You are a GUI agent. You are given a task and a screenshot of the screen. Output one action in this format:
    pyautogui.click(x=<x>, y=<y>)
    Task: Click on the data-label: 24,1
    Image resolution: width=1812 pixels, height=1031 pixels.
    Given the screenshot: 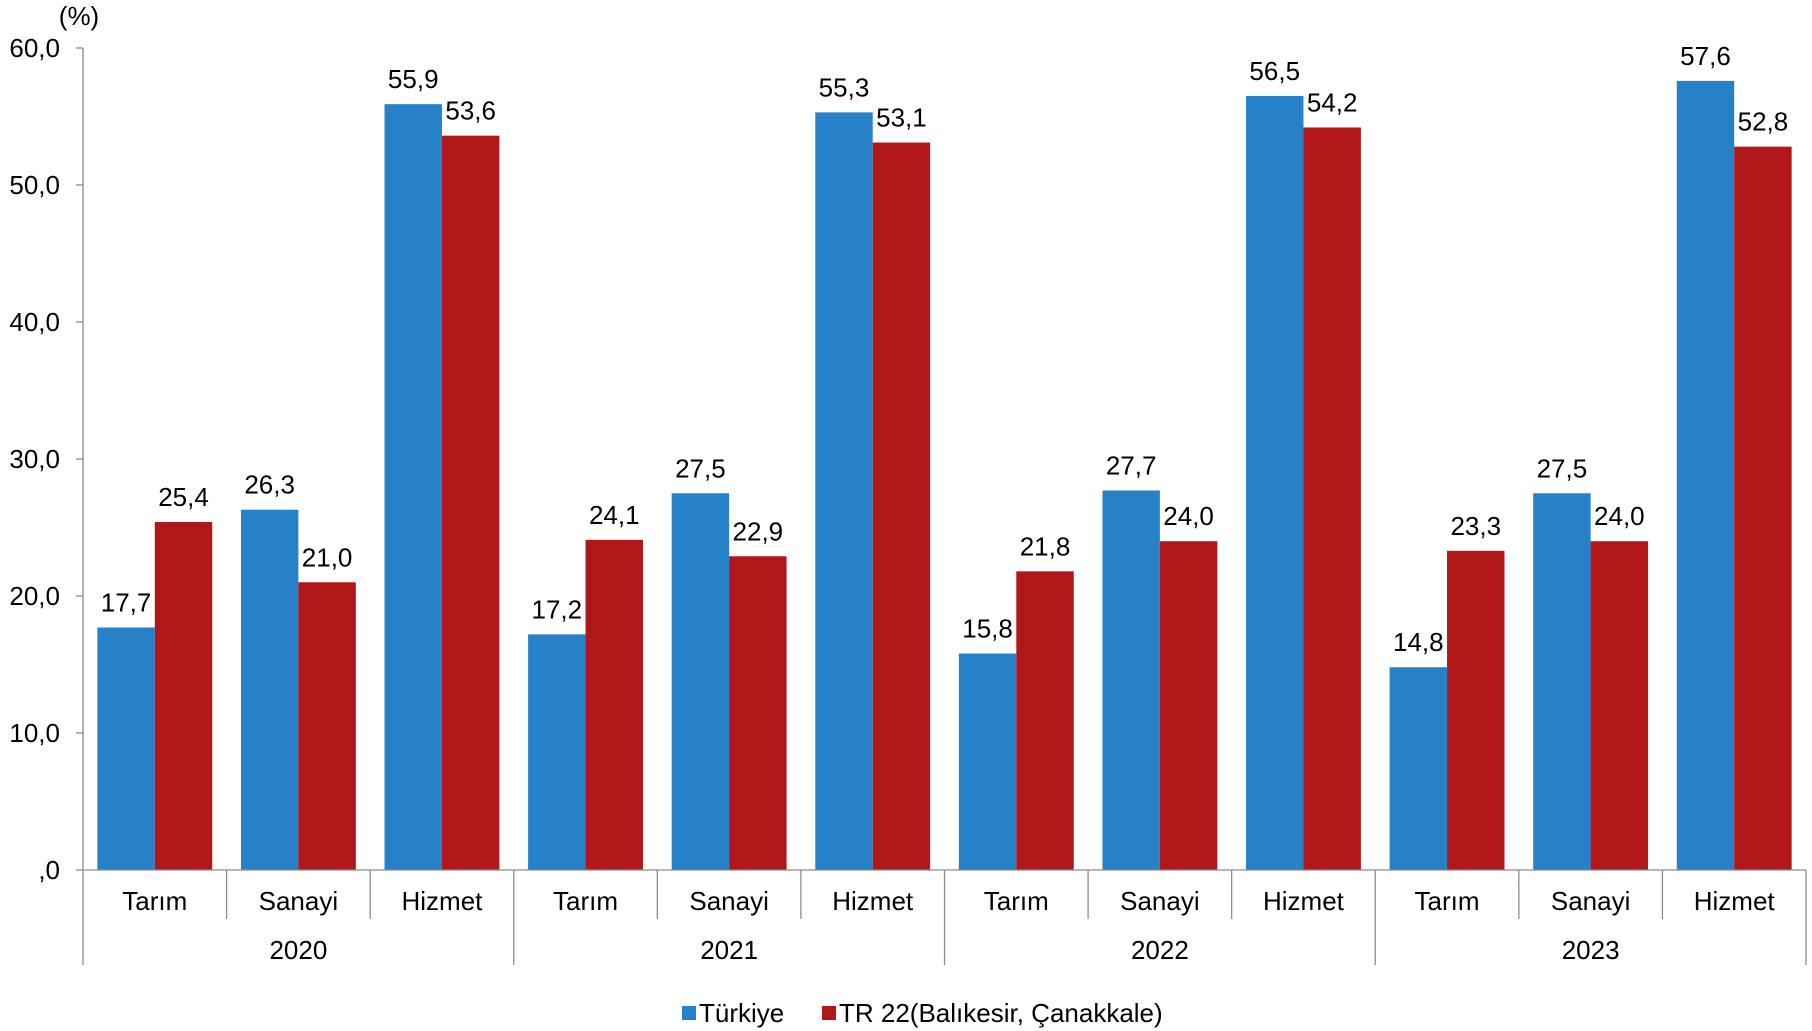 What is the action you would take?
    pyautogui.click(x=614, y=515)
    